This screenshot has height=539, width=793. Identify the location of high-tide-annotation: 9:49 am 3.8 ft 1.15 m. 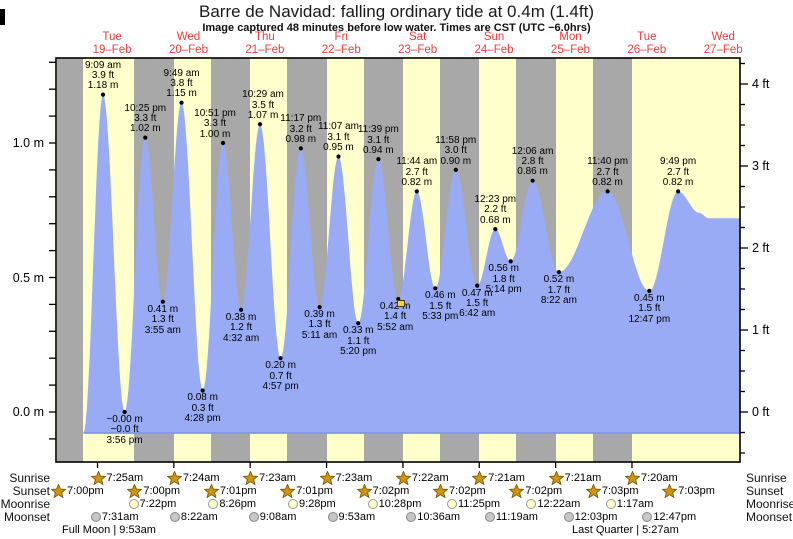
(181, 83).